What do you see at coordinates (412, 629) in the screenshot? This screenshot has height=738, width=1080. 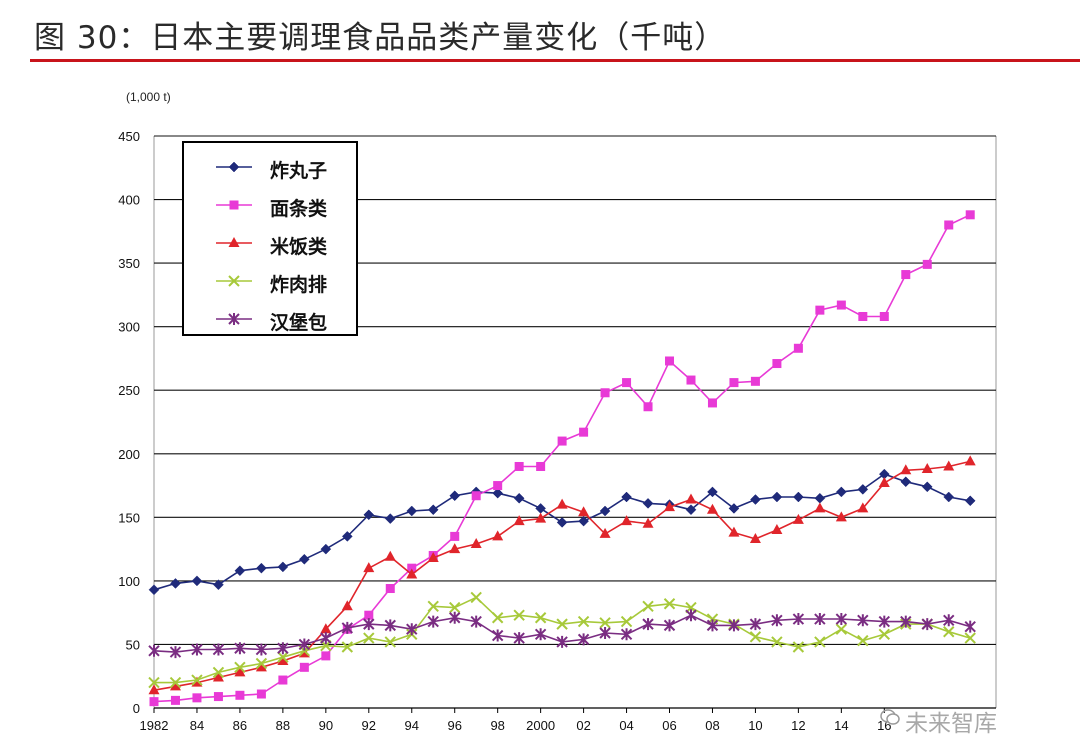 I see `data-point-s5-1994` at bounding box center [412, 629].